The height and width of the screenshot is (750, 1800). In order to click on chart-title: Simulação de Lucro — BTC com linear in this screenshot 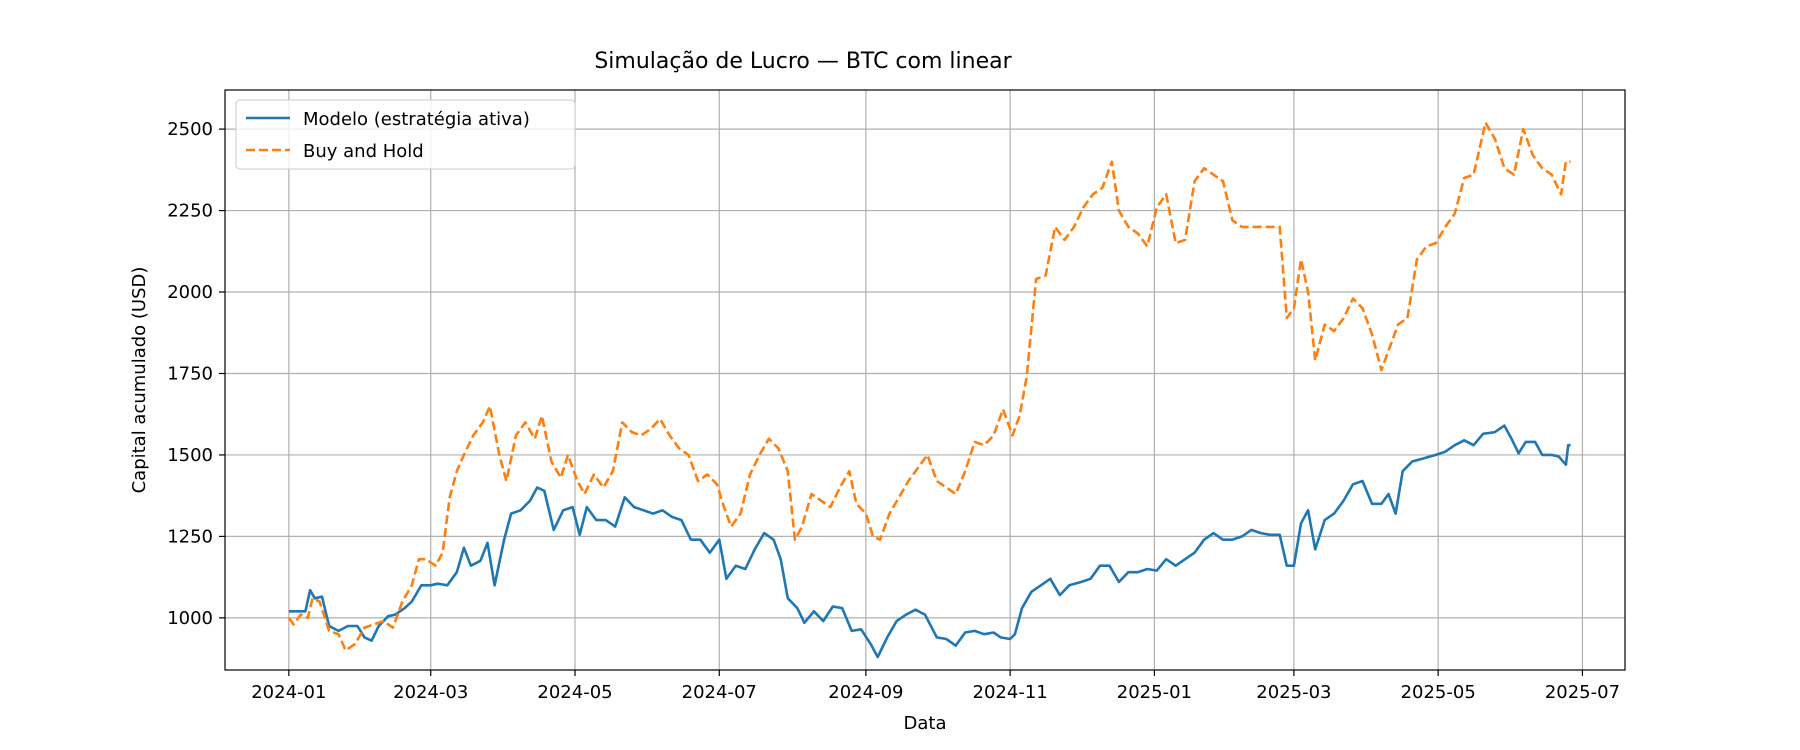, I will do `click(803, 61)`.